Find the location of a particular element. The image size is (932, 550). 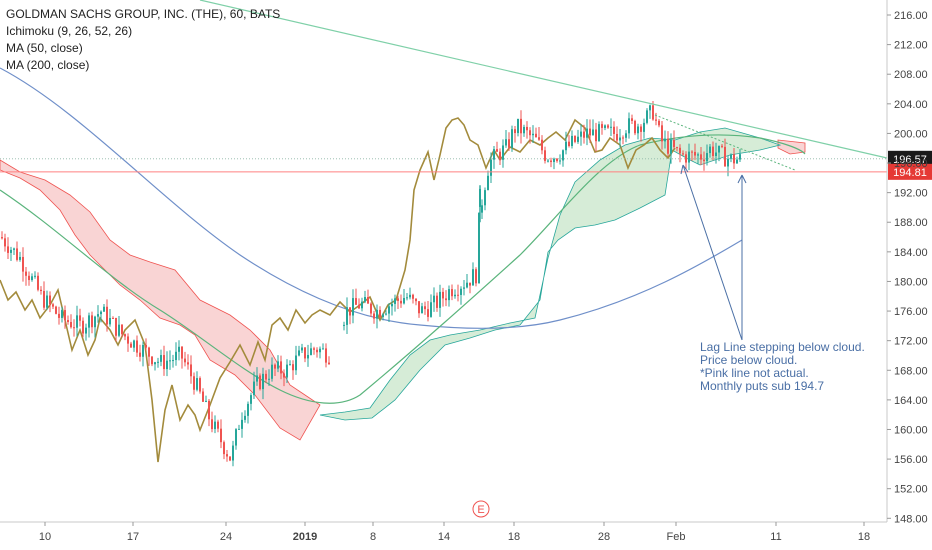

note-line: Price below cloud. is located at coordinates (749, 360).